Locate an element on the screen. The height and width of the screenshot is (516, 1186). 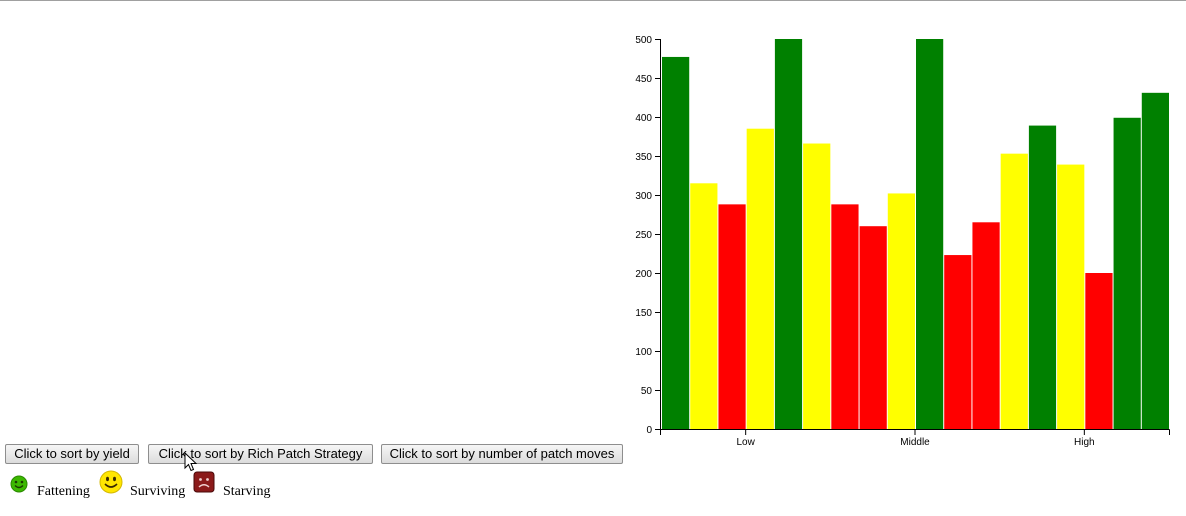
y-tick-label-100: 100 is located at coordinates (643, 352).